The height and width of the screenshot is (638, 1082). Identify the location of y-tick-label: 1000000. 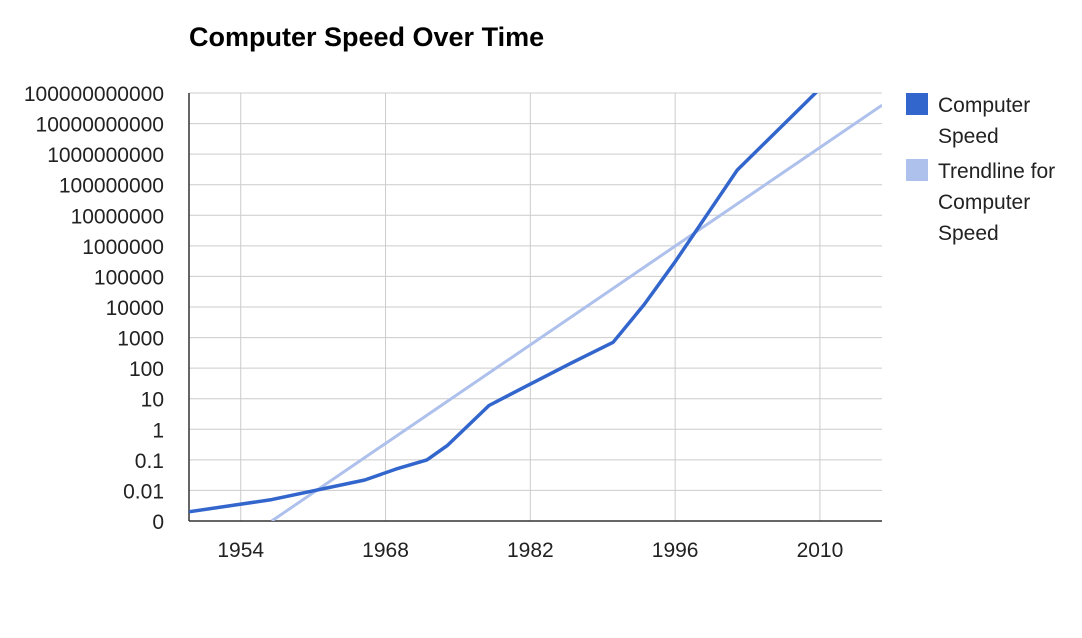
(123, 247).